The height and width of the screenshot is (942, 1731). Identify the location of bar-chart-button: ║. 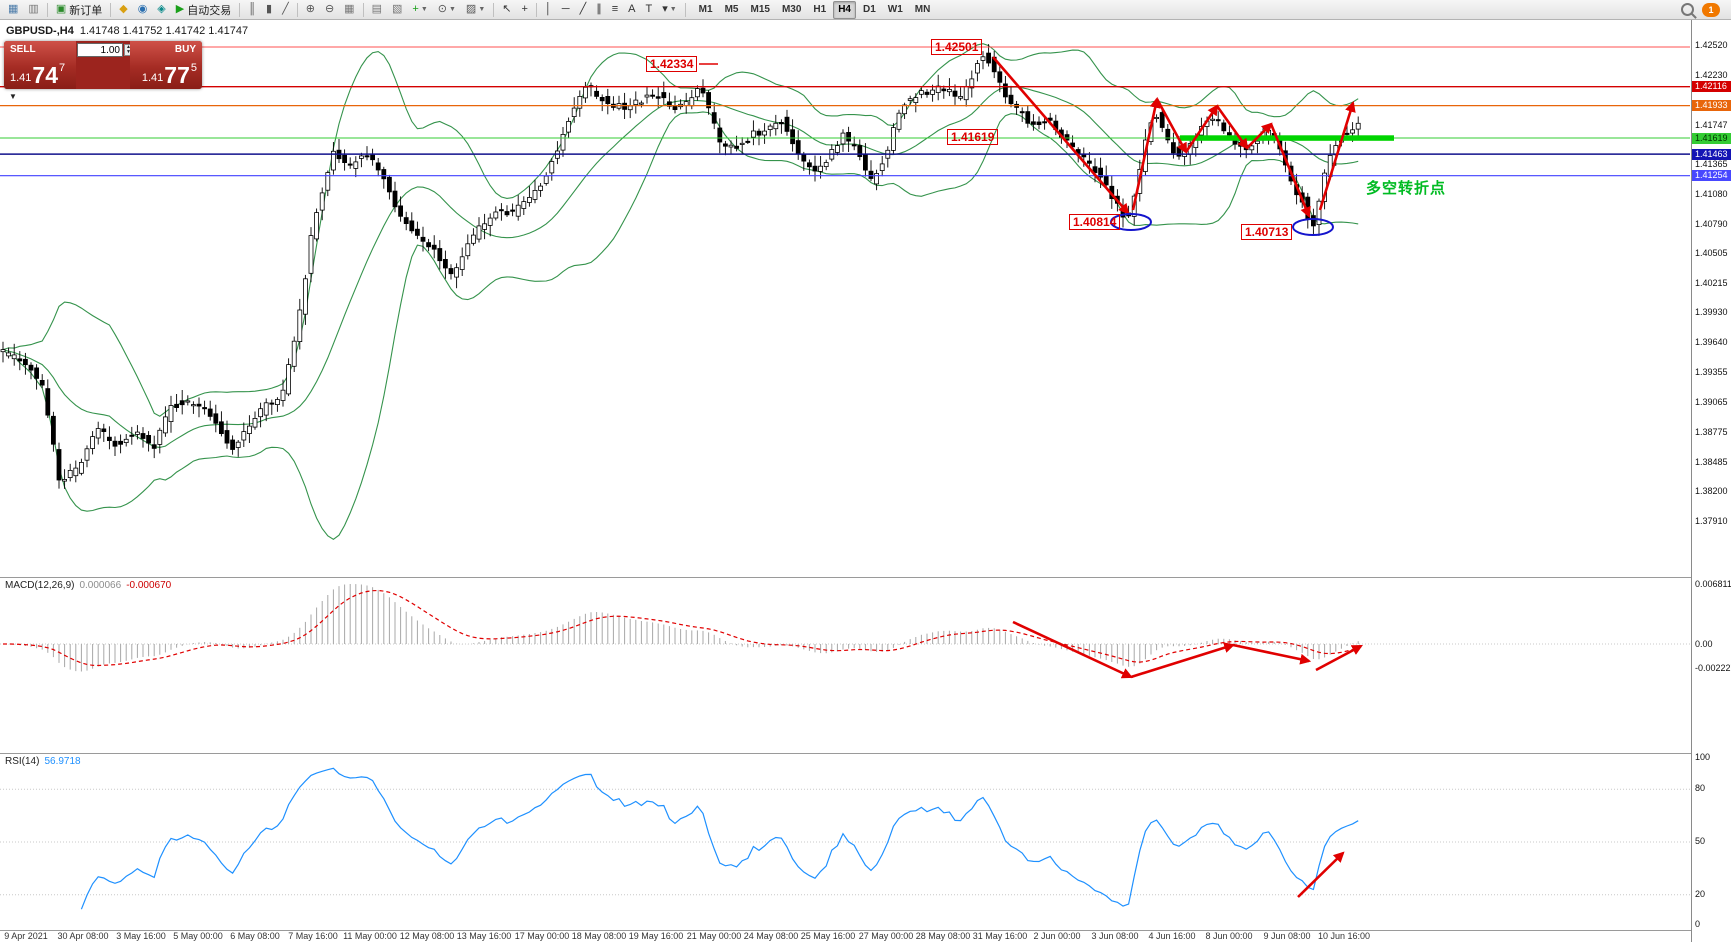
(252, 9).